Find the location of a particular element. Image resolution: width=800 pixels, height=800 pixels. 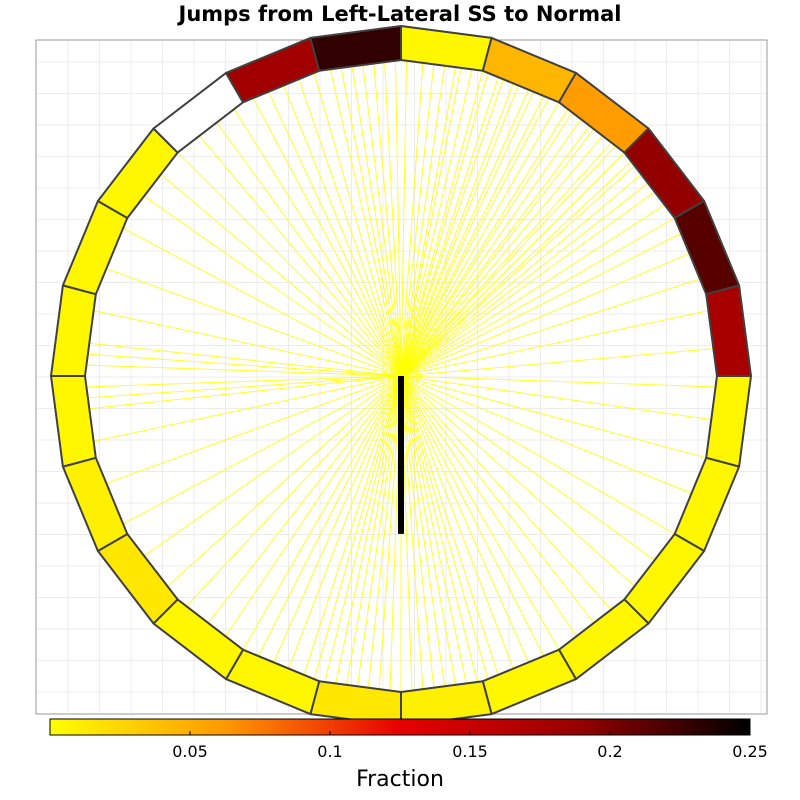

colorbar-tick-label: 0.05 is located at coordinates (190, 751).